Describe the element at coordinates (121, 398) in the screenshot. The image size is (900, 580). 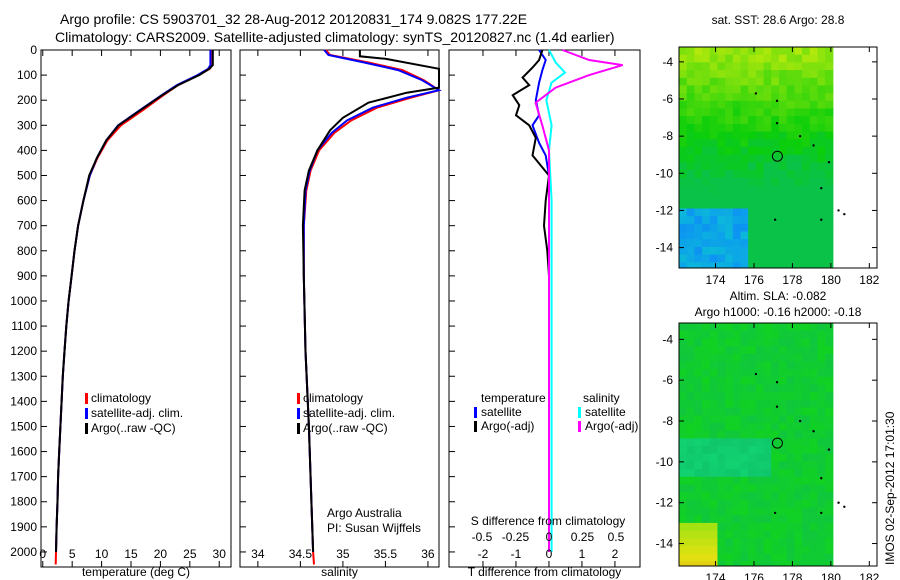
I see `legend-entry: climatology` at that location.